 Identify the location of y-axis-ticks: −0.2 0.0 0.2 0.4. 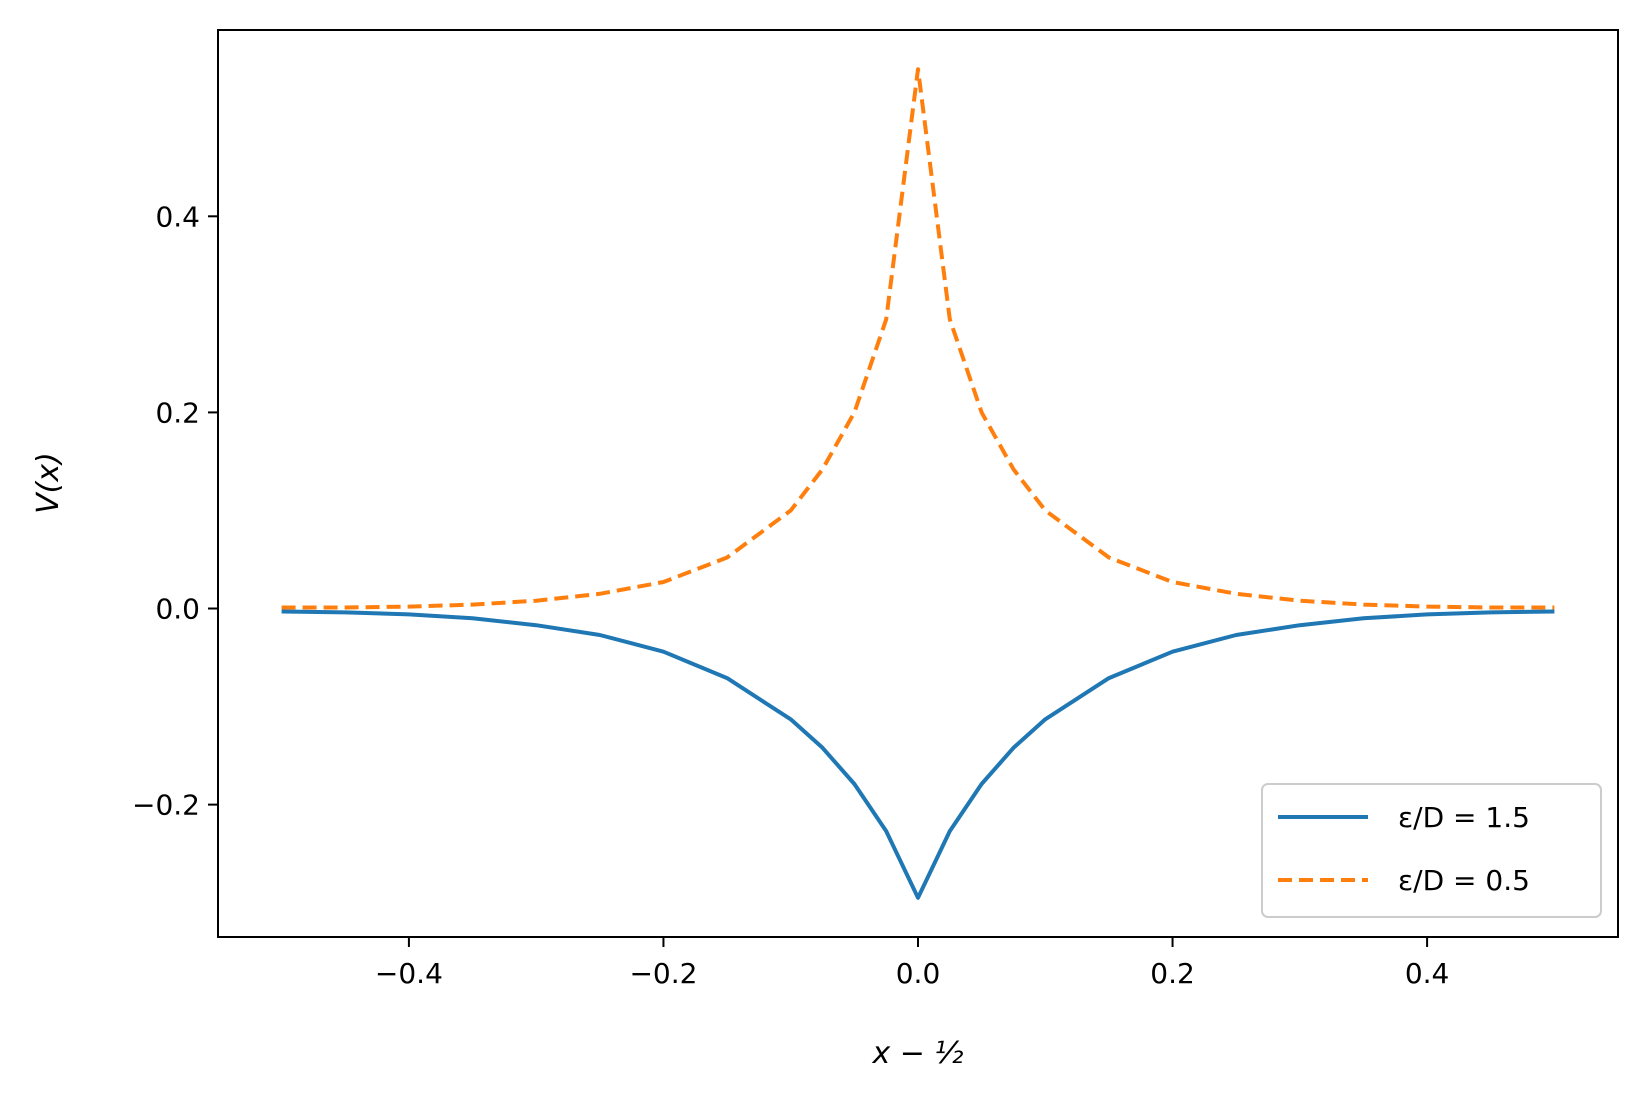
(175, 511).